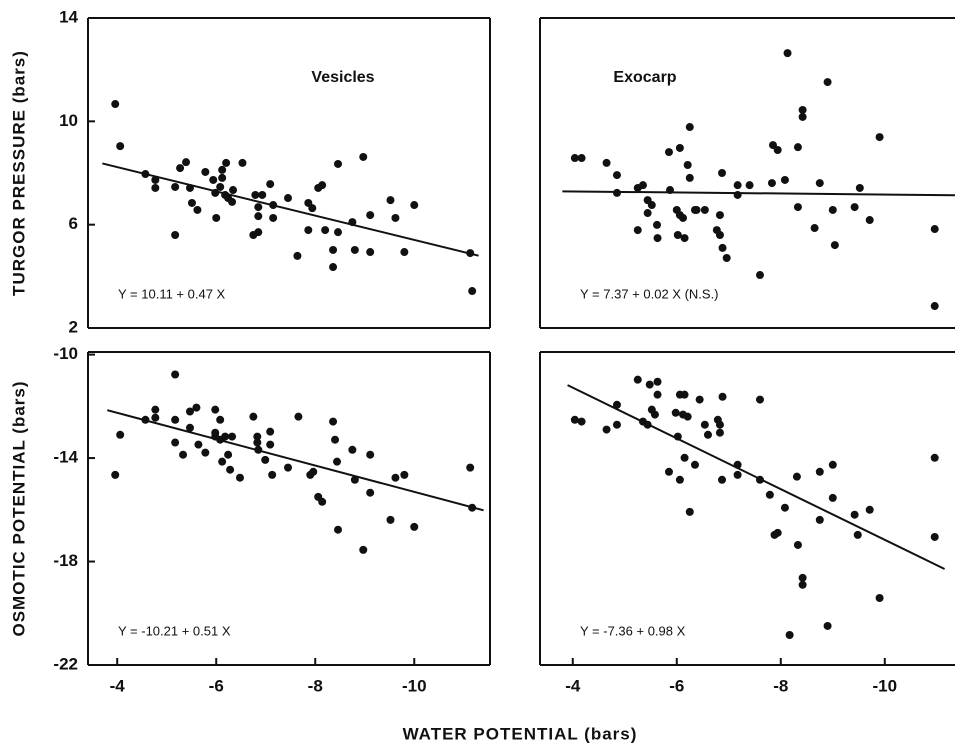  Describe the element at coordinates (644, 77) in the screenshot. I see `panel-title: Exocarp` at that location.